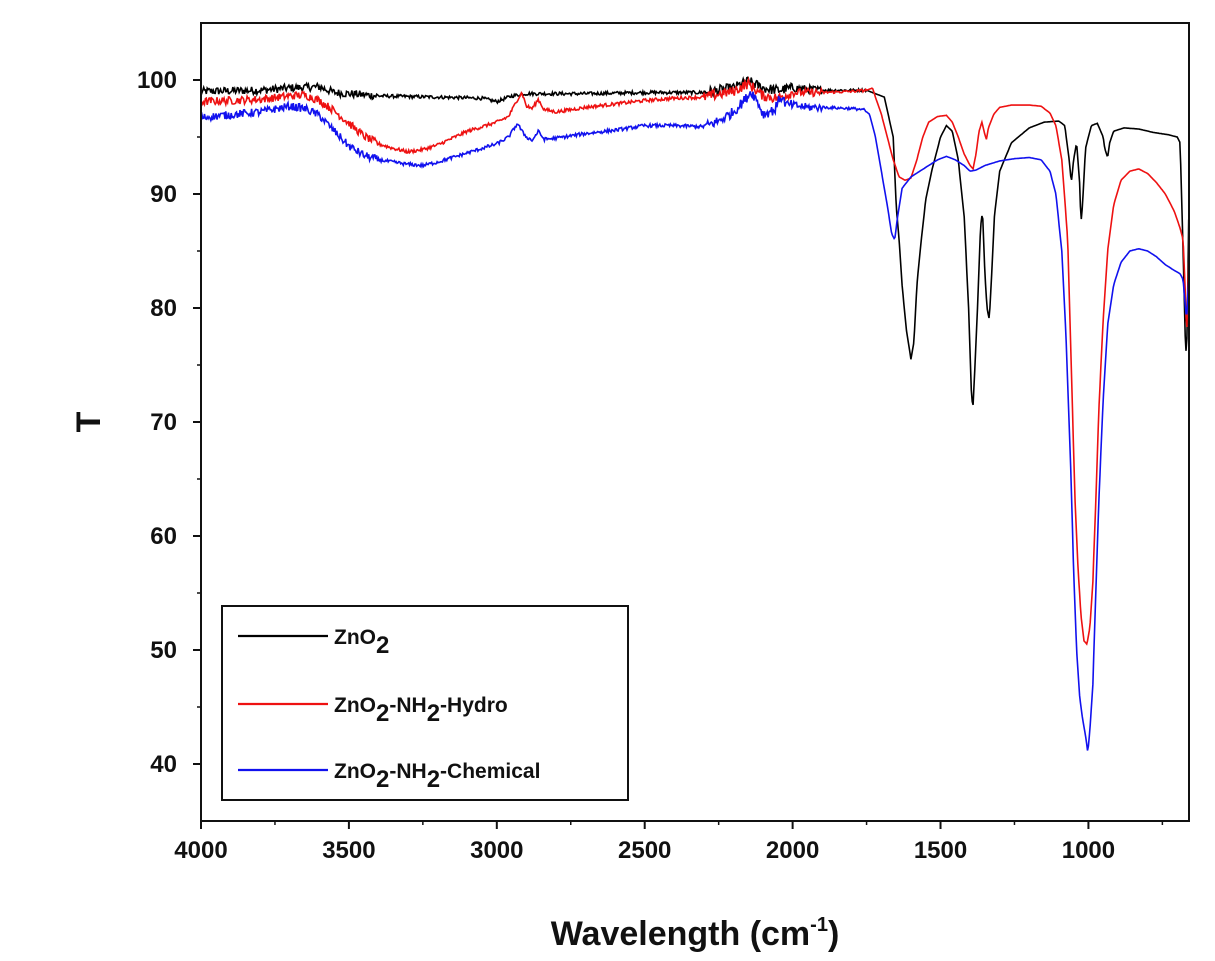 The width and height of the screenshot is (1215, 961). What do you see at coordinates (819, 925) in the screenshot?
I see `x-axis-title-sup: -1` at bounding box center [819, 925].